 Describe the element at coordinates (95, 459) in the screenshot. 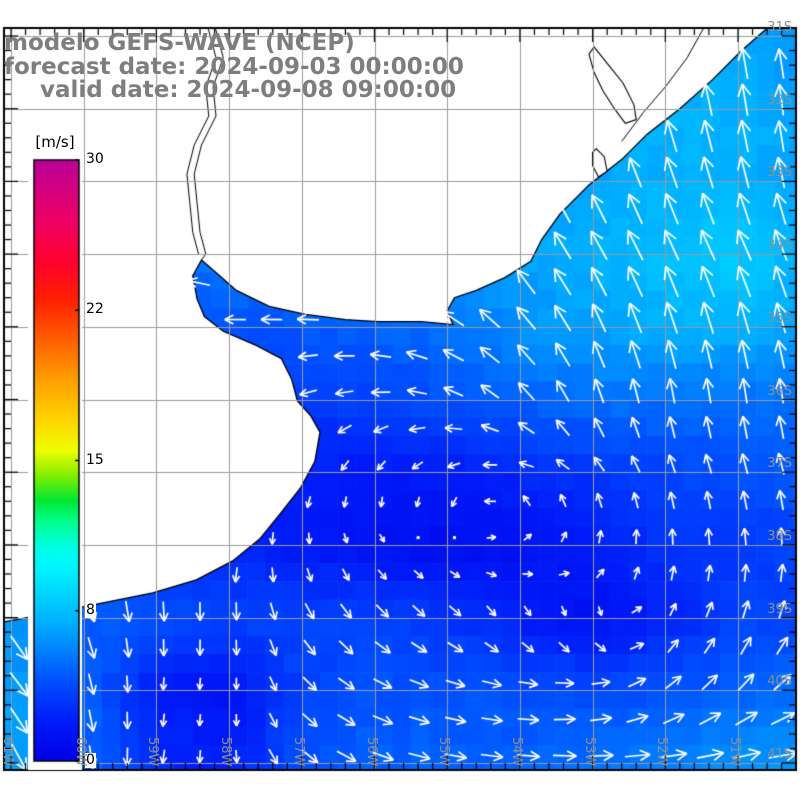

I see `colorbar-tick-label: 15` at that location.